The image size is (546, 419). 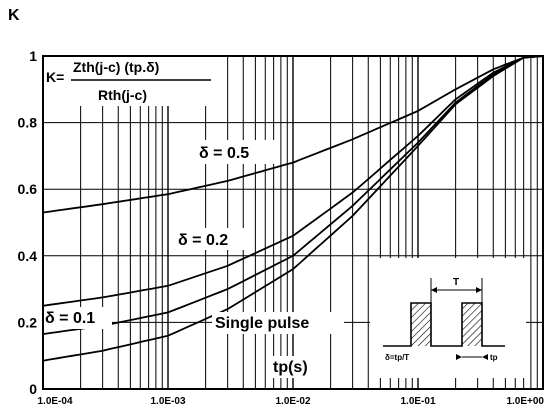 I want to click on pulse-2-fill, so click(x=472, y=324).